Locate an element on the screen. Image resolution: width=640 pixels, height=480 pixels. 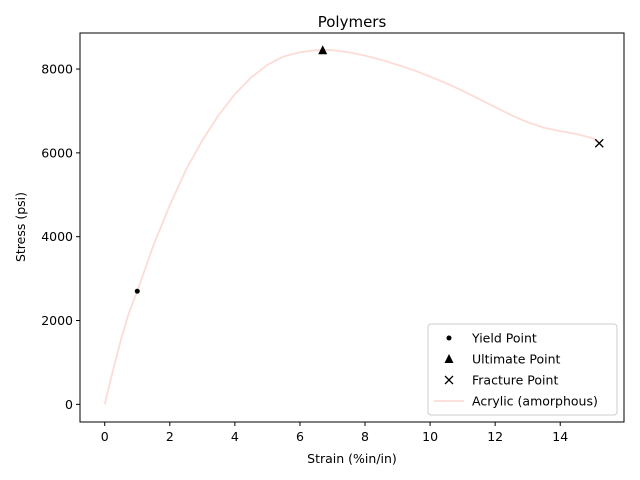
x-tick-label: 6 is located at coordinates (300, 436).